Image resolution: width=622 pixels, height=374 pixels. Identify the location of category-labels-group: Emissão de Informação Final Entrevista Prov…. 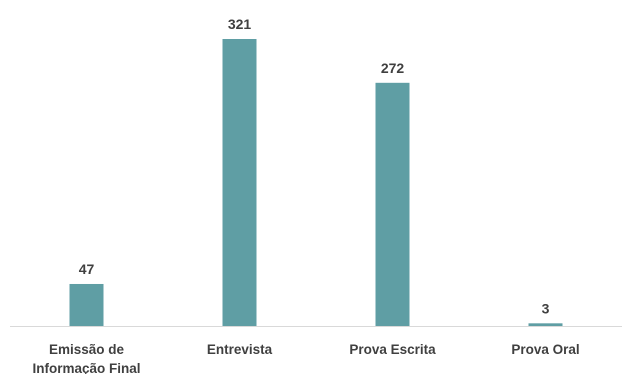
(305, 358).